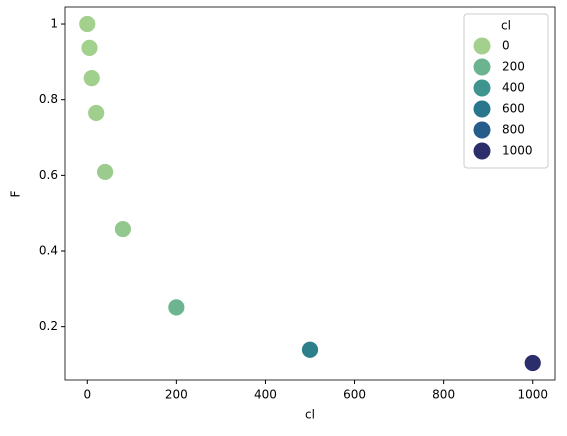  Describe the element at coordinates (310, 415) in the screenshot. I see `x-axis-label: cl` at that location.